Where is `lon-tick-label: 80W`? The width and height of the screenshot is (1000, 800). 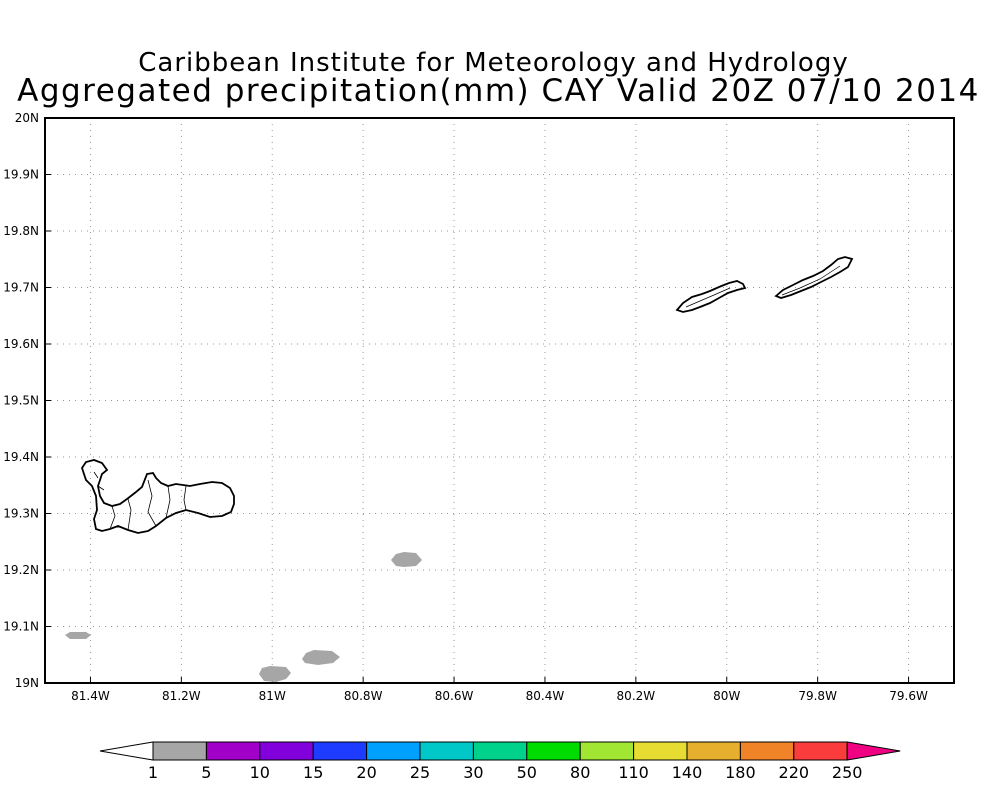 lon-tick-label: 80W is located at coordinates (726, 696).